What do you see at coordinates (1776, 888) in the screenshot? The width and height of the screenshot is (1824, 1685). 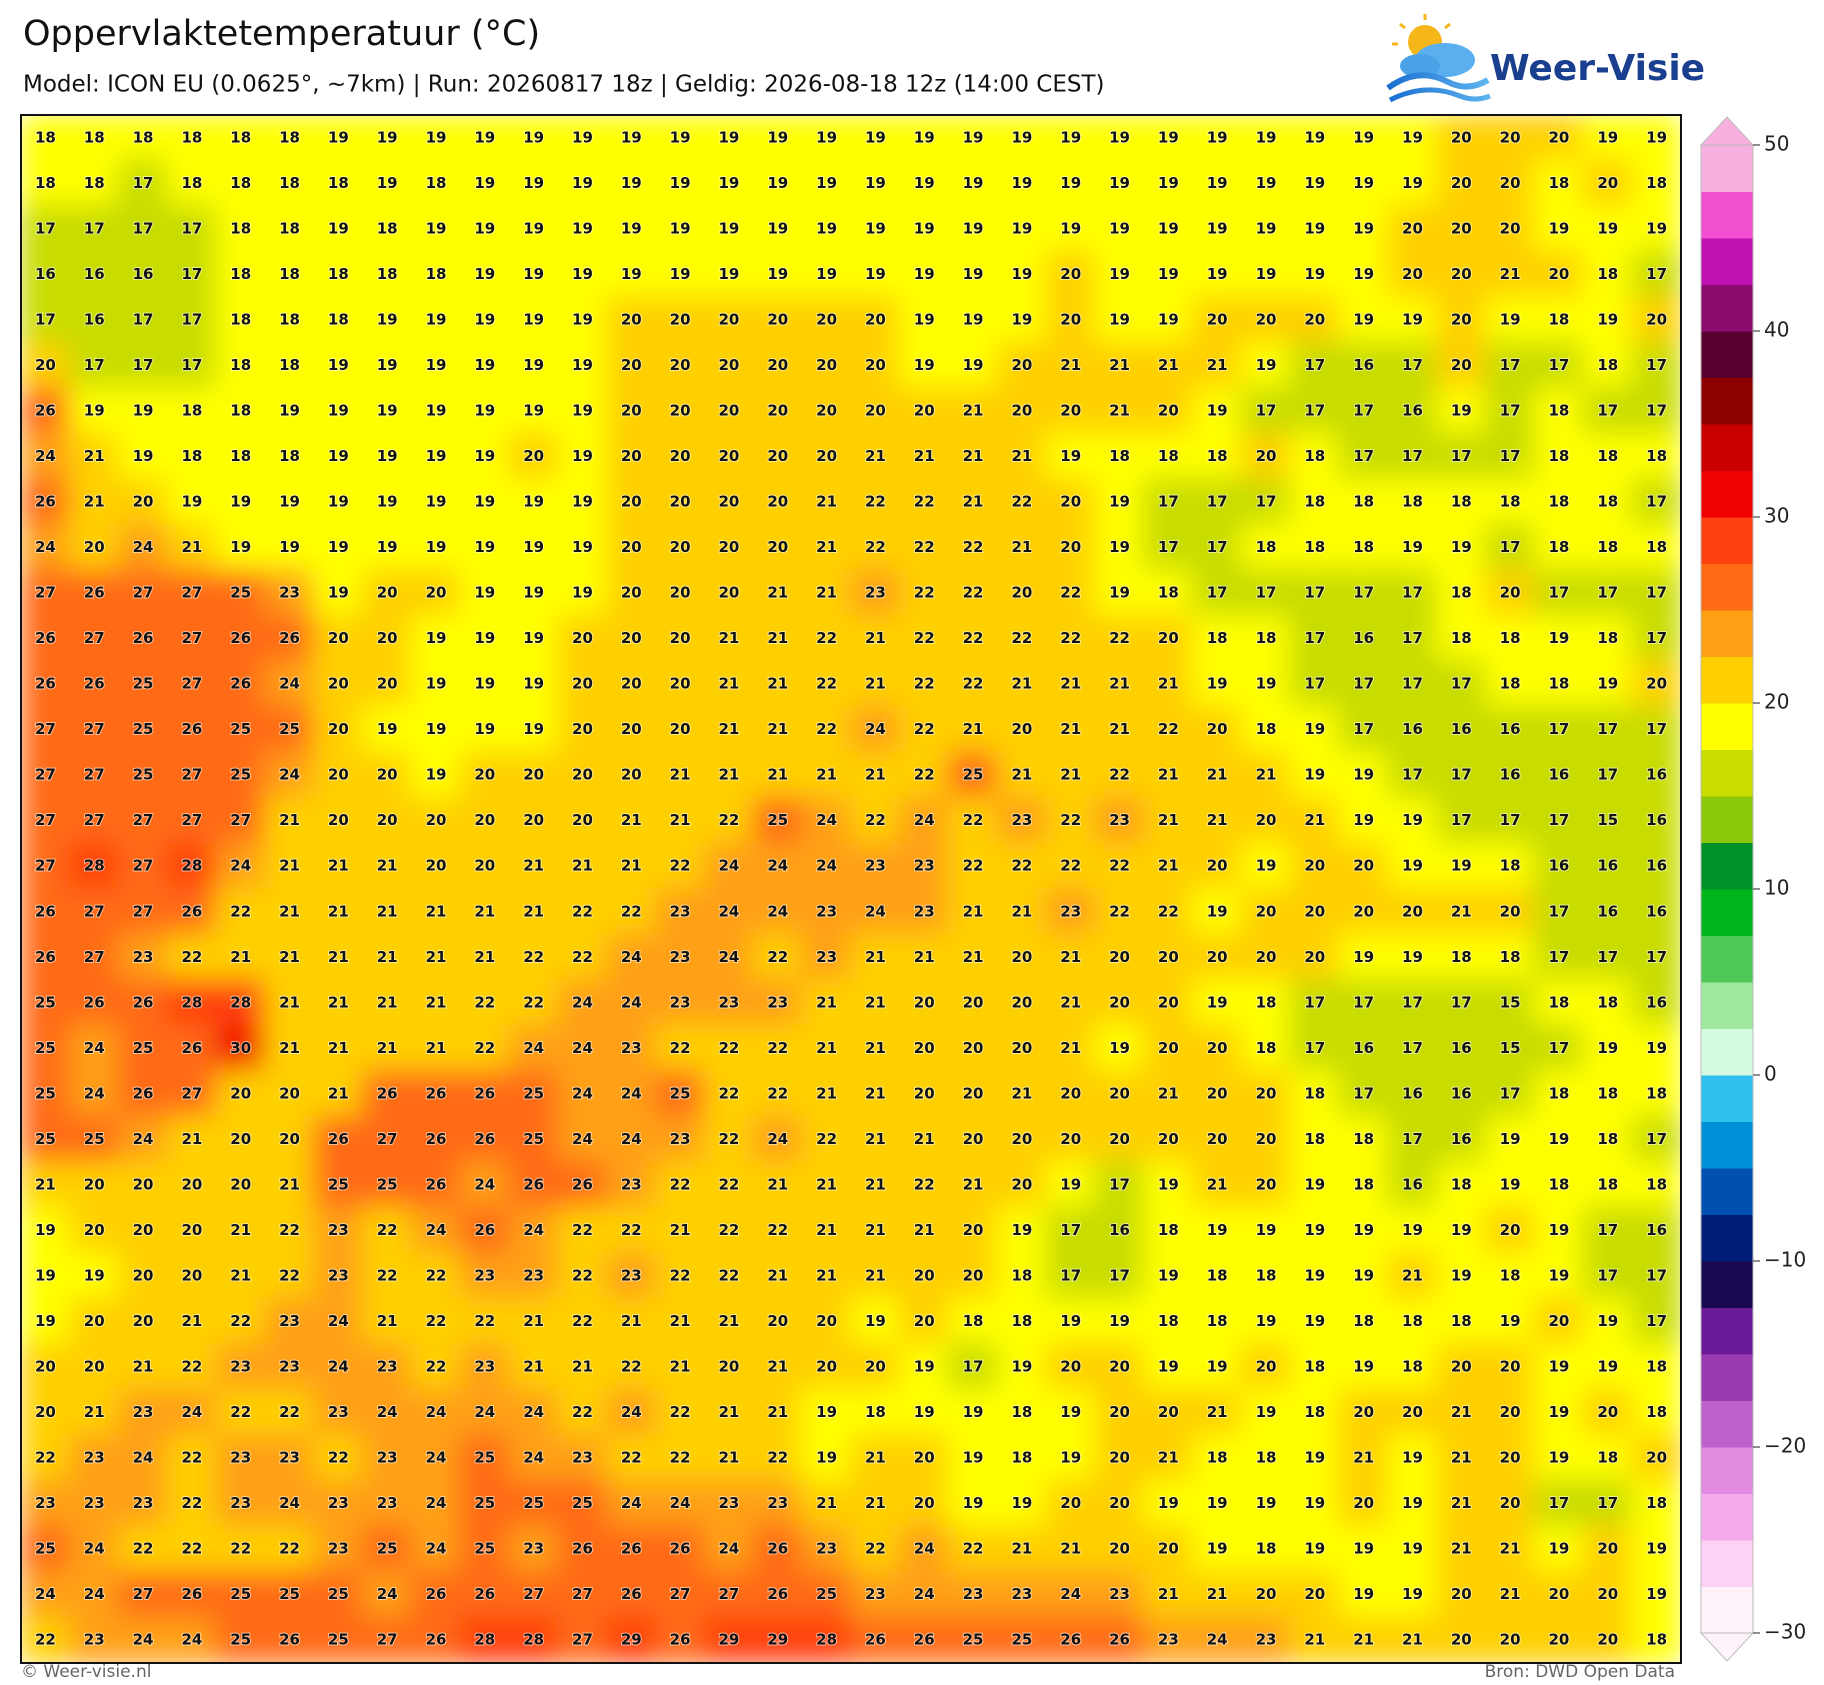 I see `colorbar-label: 10` at bounding box center [1776, 888].